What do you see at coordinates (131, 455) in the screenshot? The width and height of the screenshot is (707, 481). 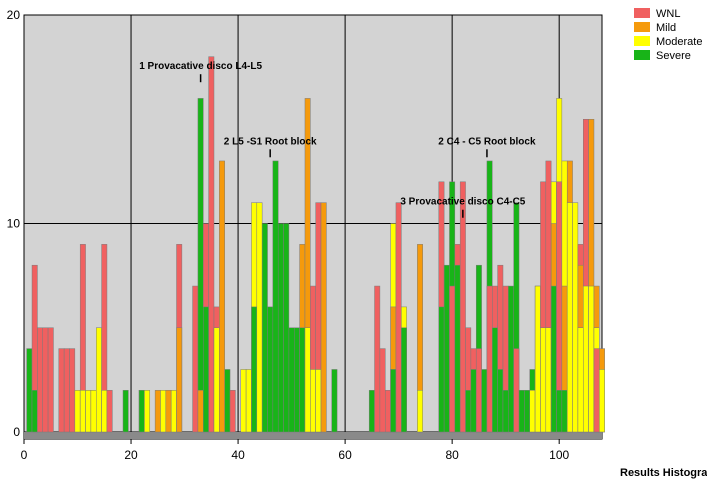 I see `x-tick-label: 20` at bounding box center [131, 455].